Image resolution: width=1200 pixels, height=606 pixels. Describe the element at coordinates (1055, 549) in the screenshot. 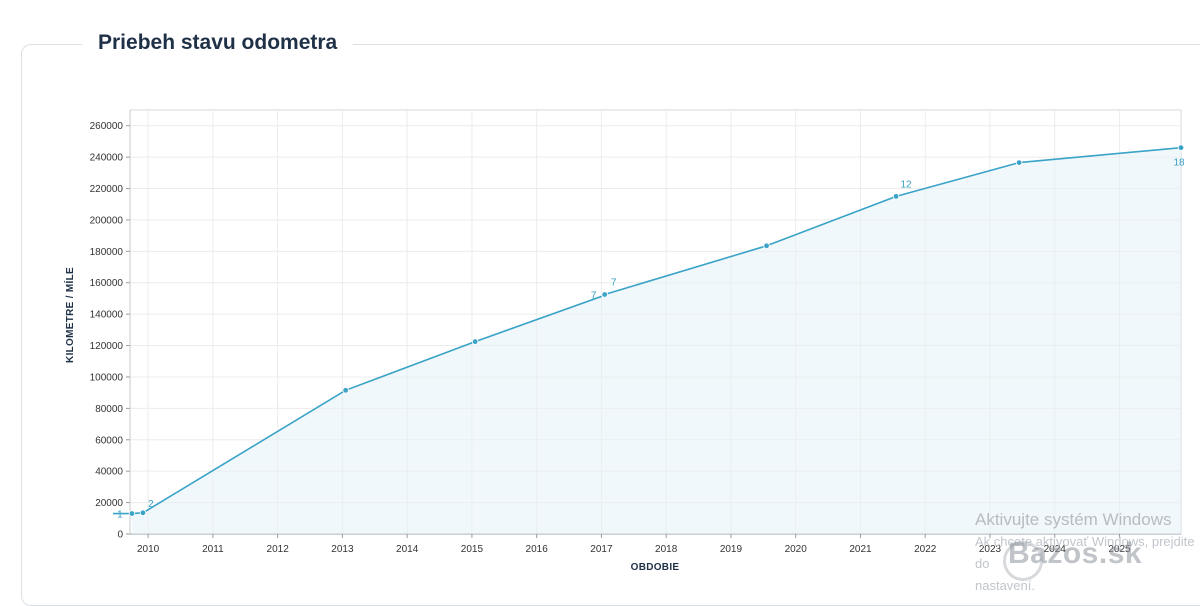

I see `x-tick-label: 2024` at that location.